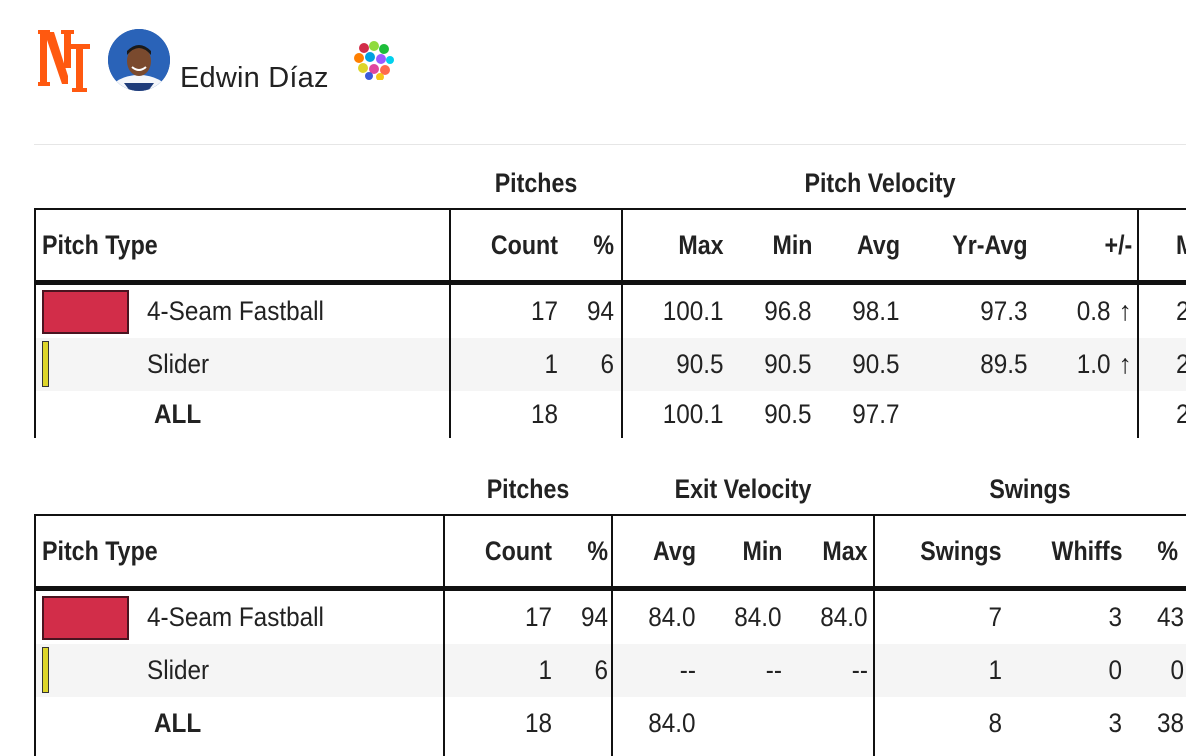 This screenshot has height=756, width=1186. I want to click on group-swings: Swings, so click(1030, 489).